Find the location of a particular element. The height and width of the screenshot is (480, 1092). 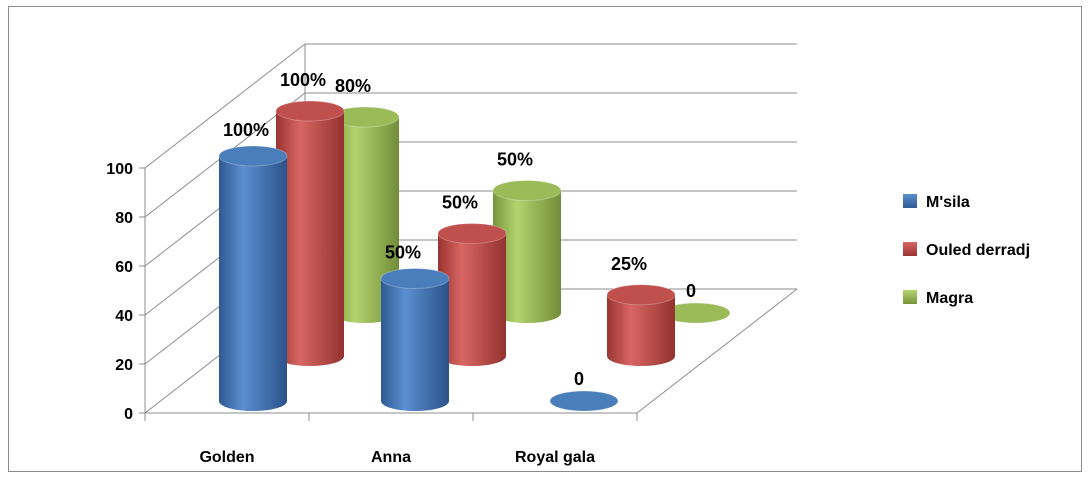

legend: M'sila Ouled derradj Magra is located at coordinates (966, 250).